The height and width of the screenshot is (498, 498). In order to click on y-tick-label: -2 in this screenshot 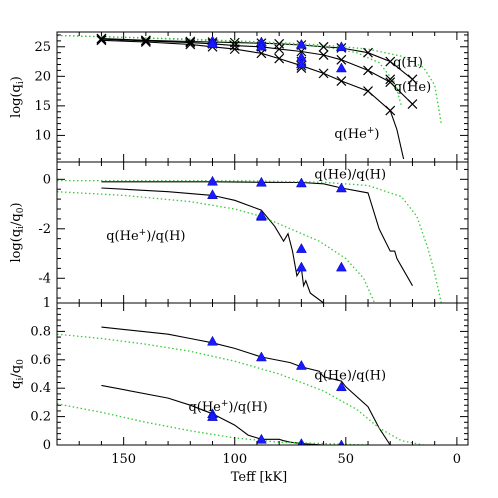, I will do `click(44, 229)`.